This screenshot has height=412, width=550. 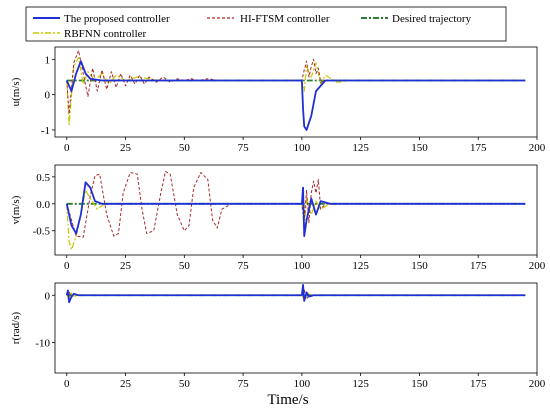 I want to click on legend-box, so click(x=266, y=24).